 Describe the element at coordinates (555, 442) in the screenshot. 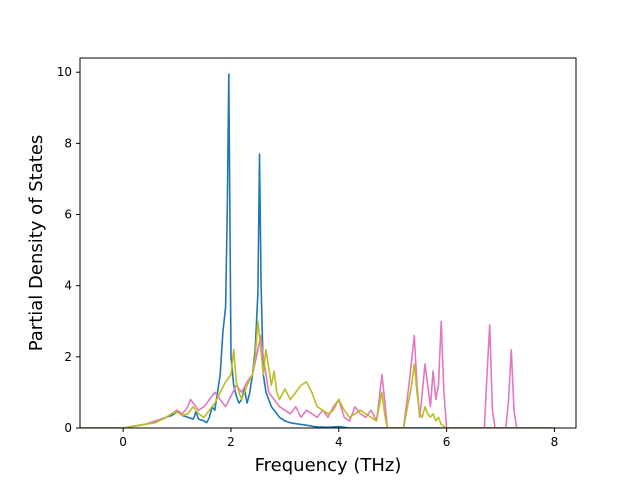

I see `x-tick-label: 8` at that location.